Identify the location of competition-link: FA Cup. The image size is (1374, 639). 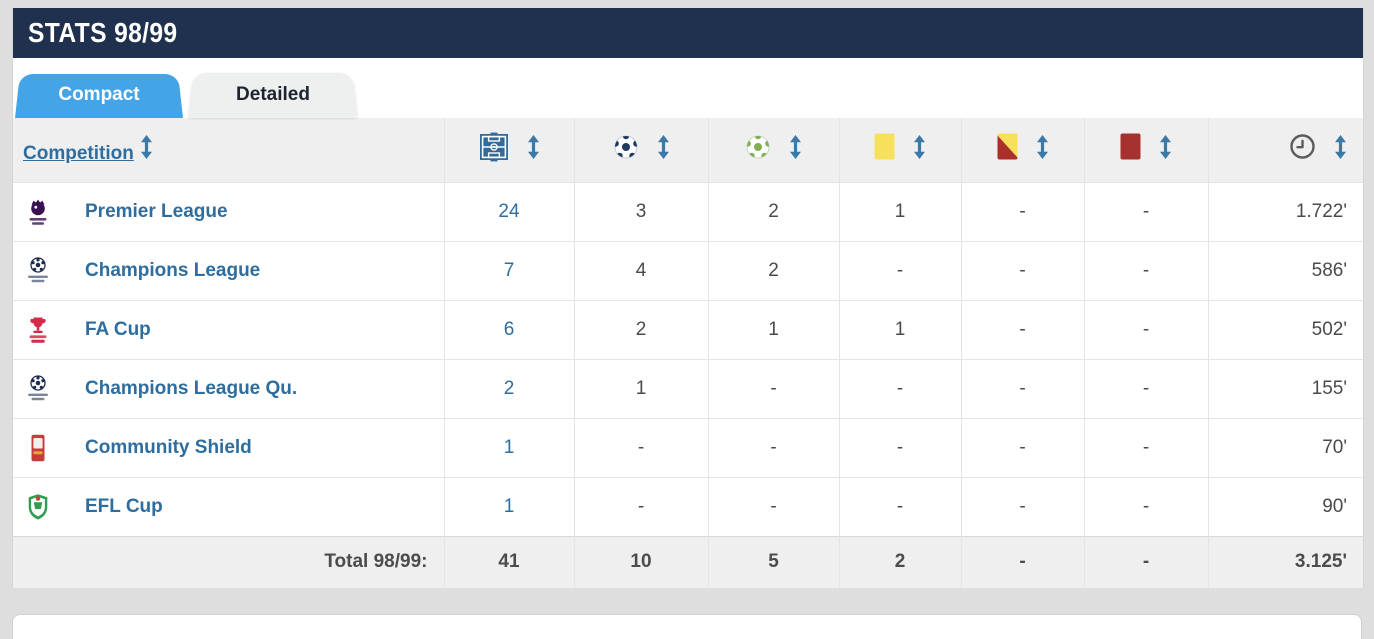
(118, 329).